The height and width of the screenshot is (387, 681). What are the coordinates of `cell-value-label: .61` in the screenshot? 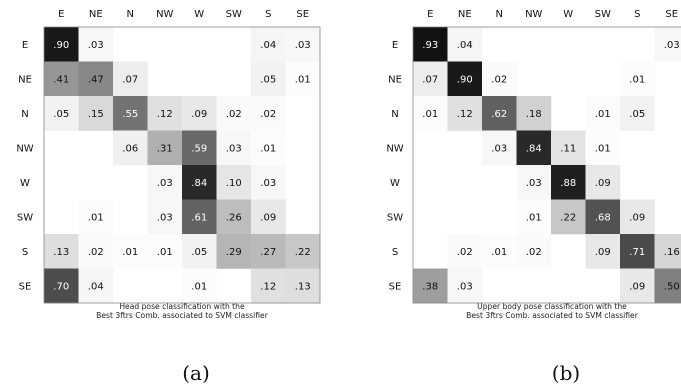 It's located at (199, 217).